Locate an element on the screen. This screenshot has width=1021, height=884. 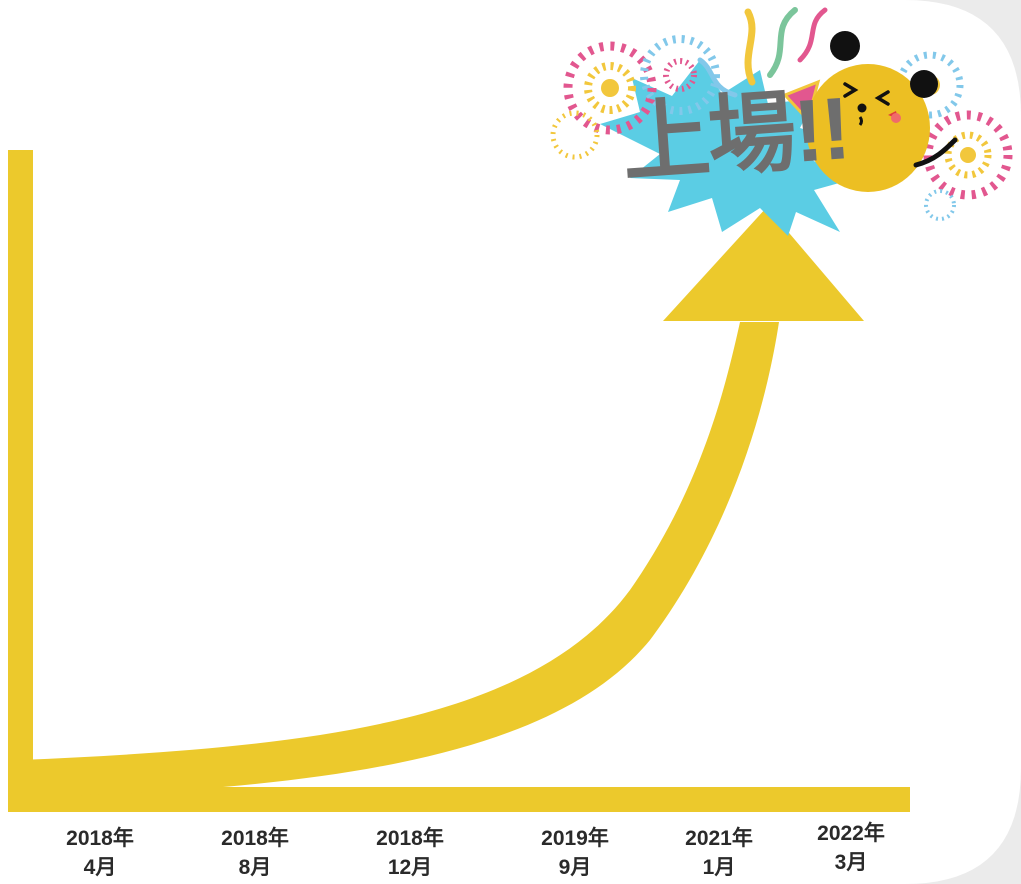
timeline-label: 2018年 8月 is located at coordinates (255, 853).